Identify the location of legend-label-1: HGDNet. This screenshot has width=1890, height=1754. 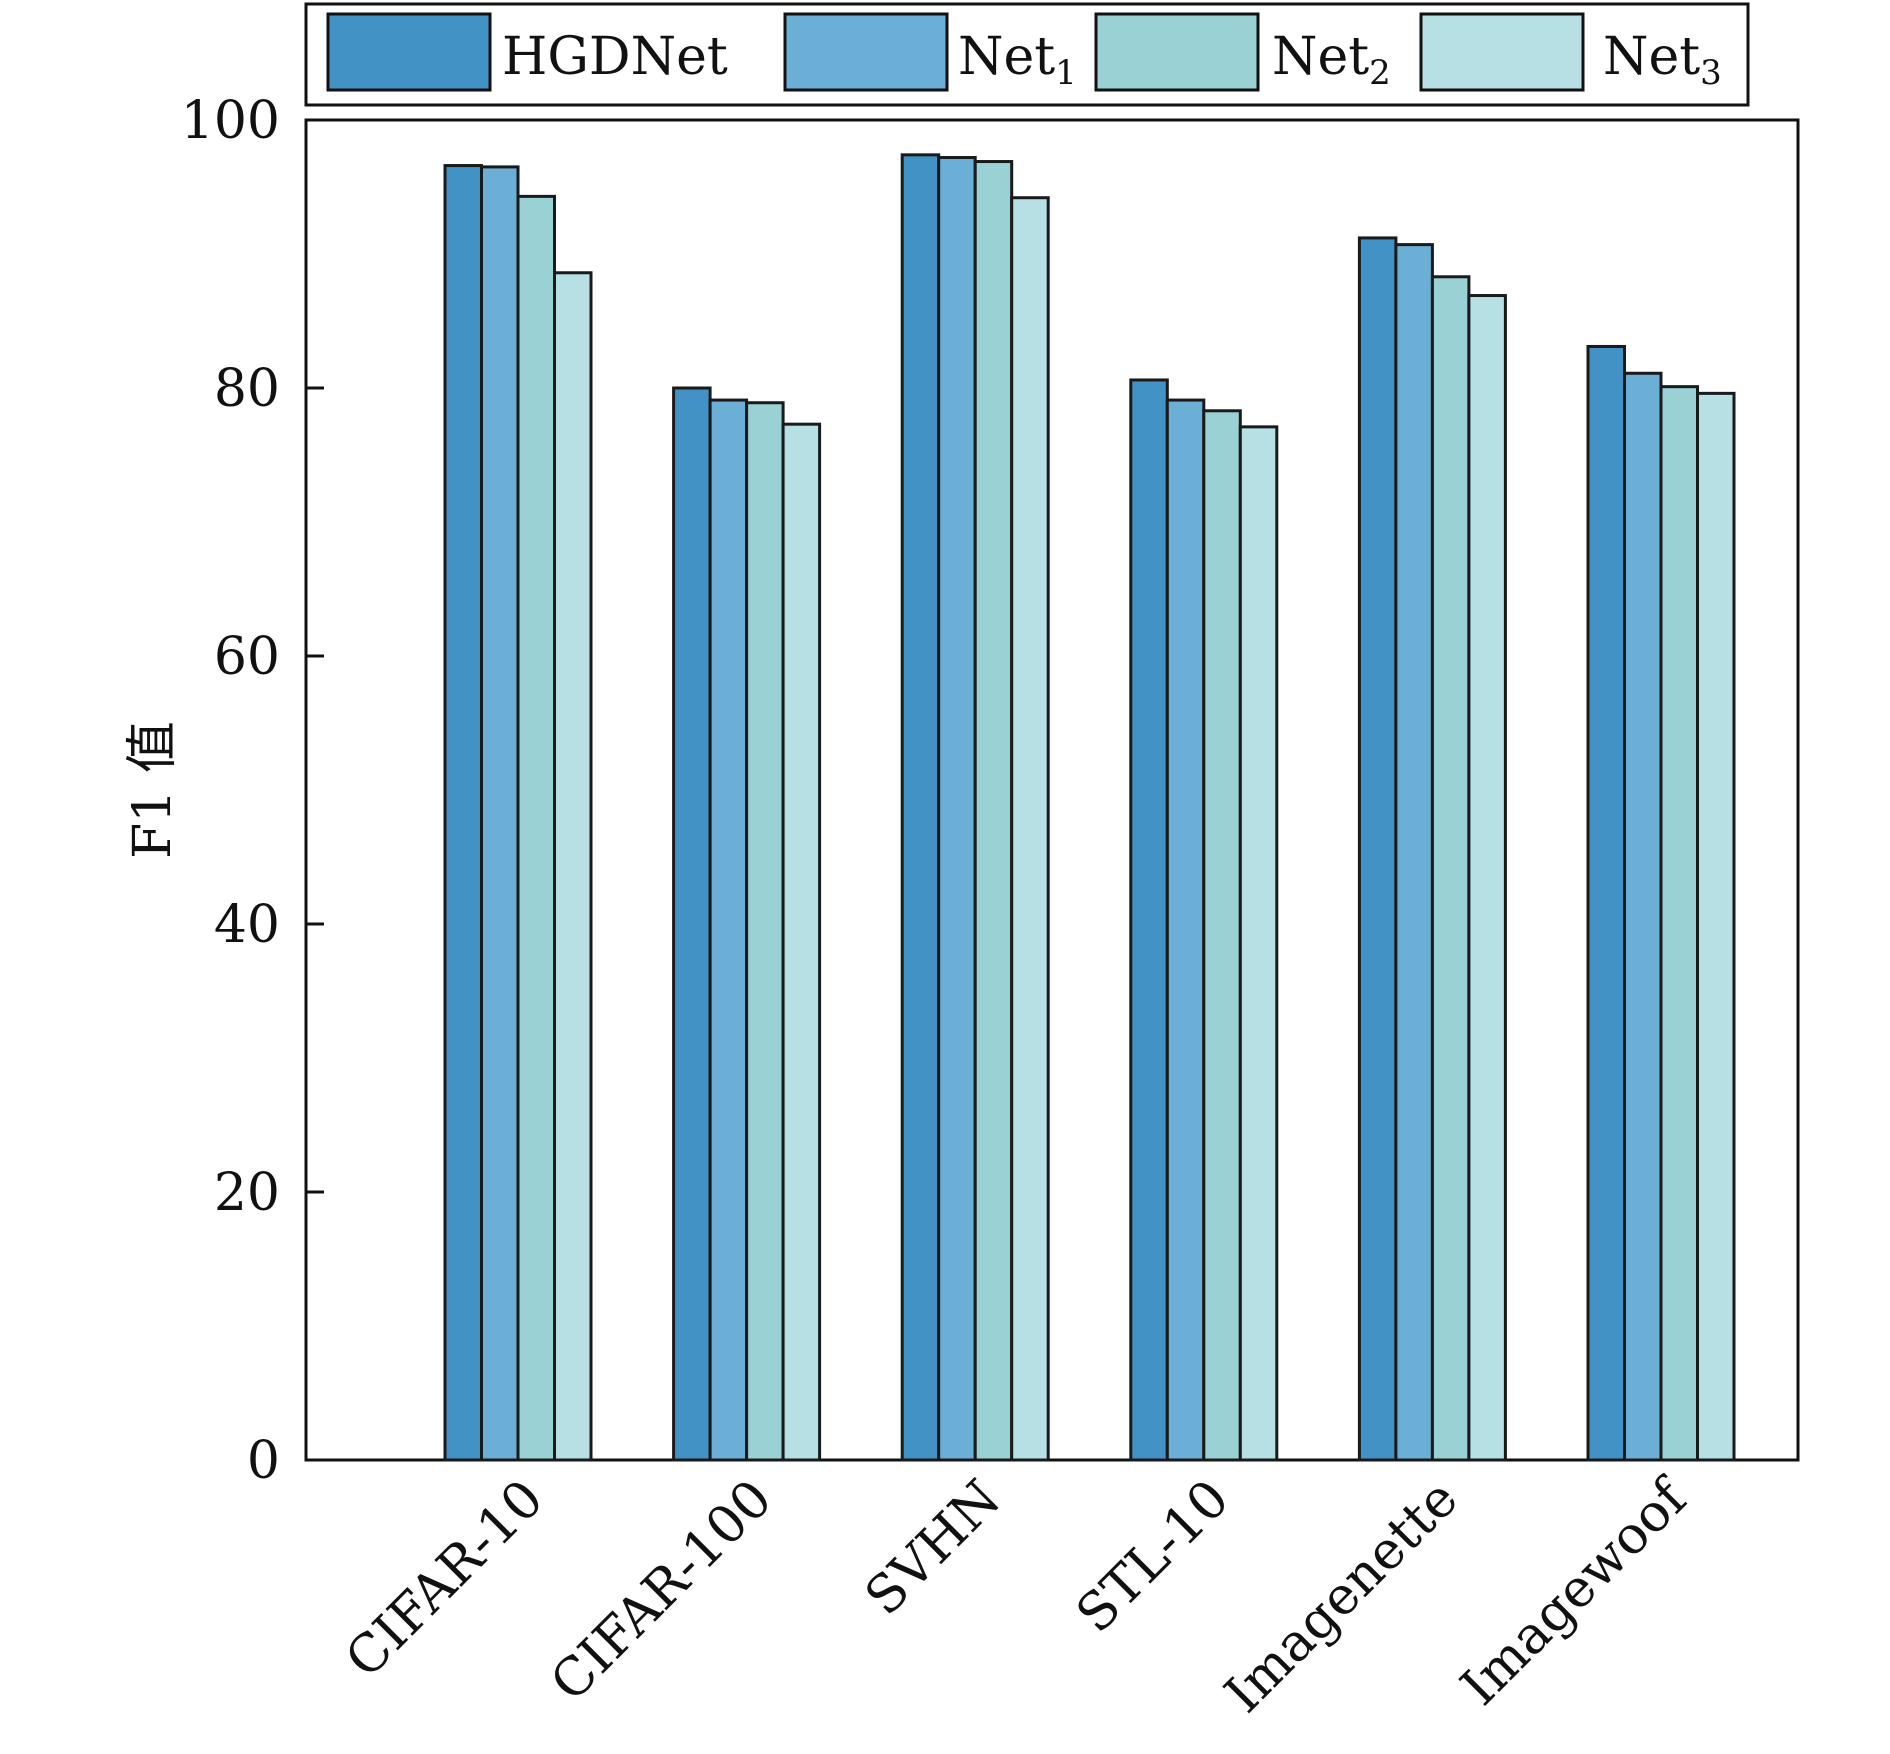
(615, 57).